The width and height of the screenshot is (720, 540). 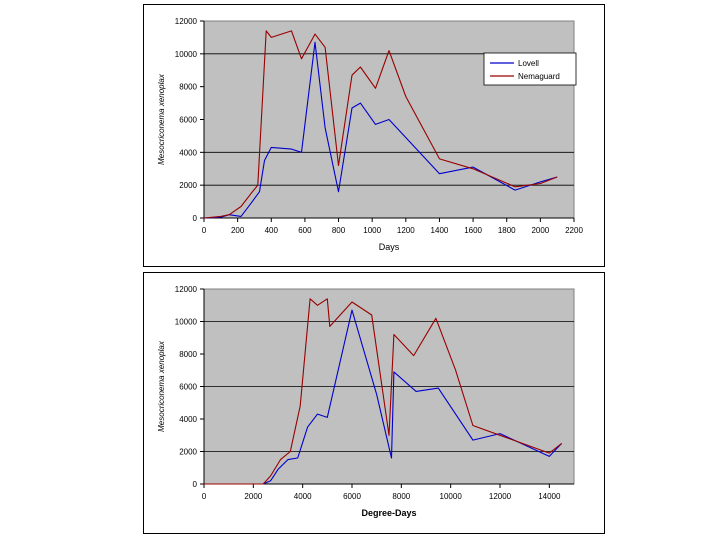 What do you see at coordinates (305, 230) in the screenshot?
I see `x-tick-label: 600` at bounding box center [305, 230].